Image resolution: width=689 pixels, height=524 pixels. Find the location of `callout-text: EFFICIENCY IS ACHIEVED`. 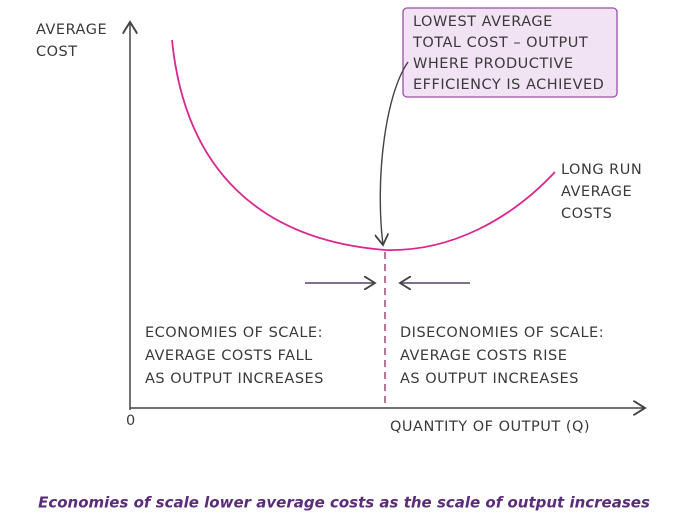

callout-text: EFFICIENCY IS ACHIEVED is located at coordinates (508, 85).